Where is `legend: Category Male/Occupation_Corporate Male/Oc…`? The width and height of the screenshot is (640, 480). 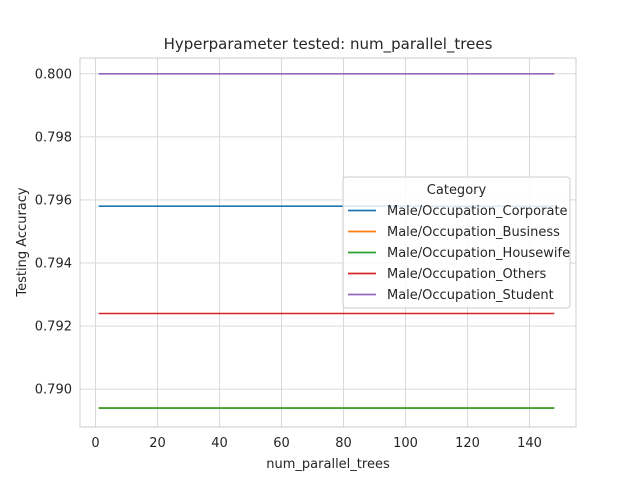
legend: Category Male/Occupation_Corporate Male/Oc… is located at coordinates (456, 242).